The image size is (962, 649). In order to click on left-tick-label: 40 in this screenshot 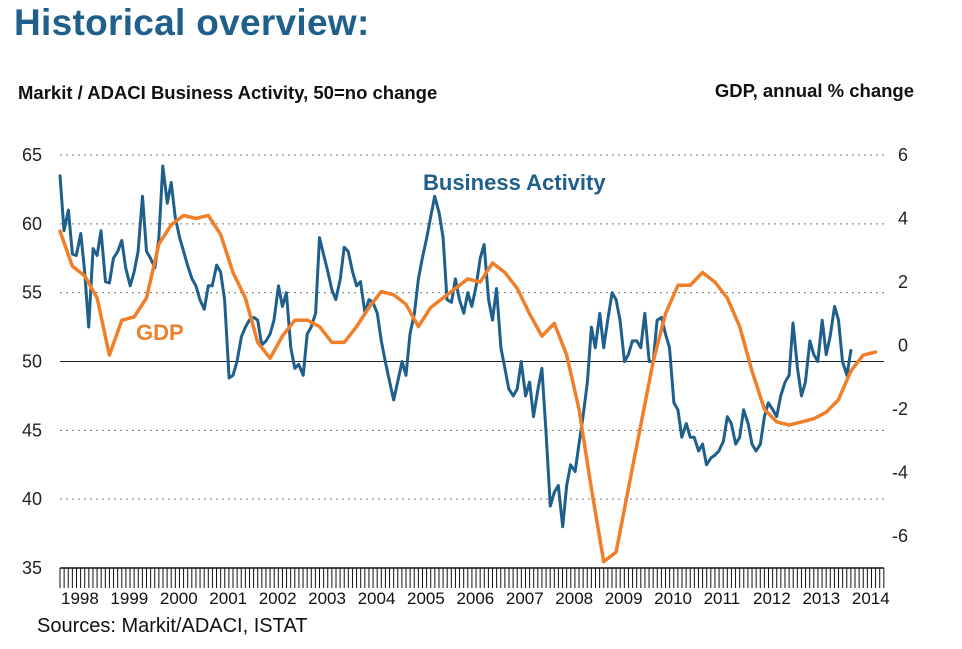, I will do `click(32, 499)`.